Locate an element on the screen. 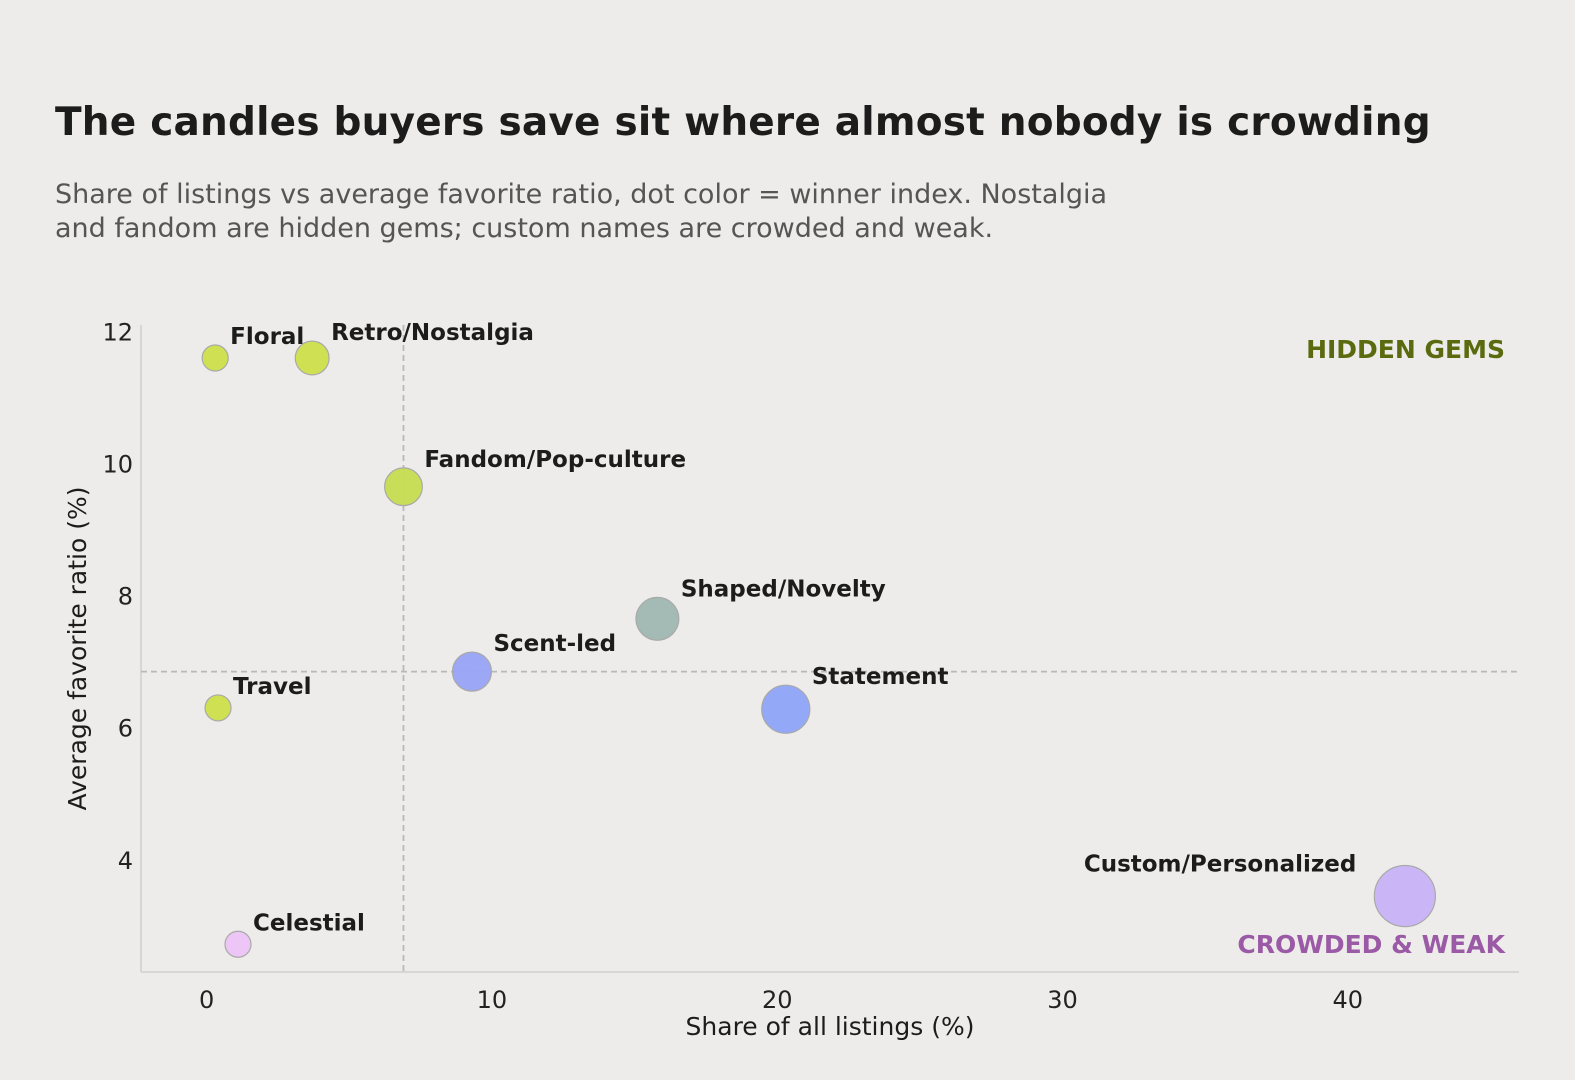 The height and width of the screenshot is (1080, 1575). y-axis-label: Average favorite ratio (%) is located at coordinates (77, 648).